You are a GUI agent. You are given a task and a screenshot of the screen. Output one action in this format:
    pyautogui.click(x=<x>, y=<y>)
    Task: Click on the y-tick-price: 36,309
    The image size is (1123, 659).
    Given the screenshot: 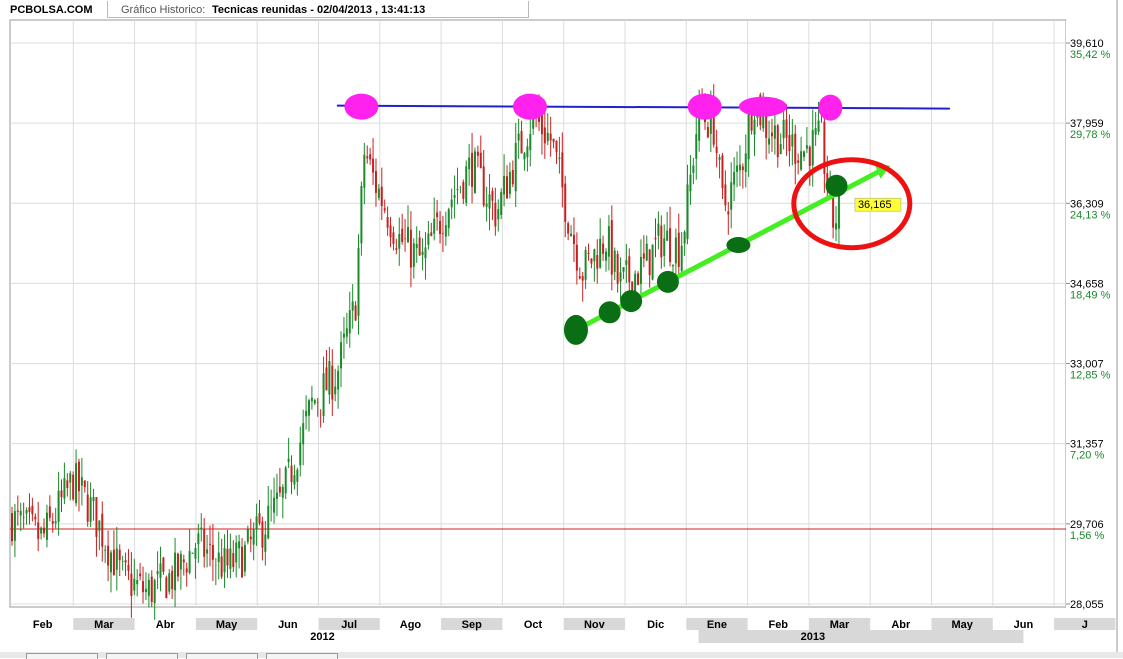 What is the action you would take?
    pyautogui.click(x=1087, y=204)
    